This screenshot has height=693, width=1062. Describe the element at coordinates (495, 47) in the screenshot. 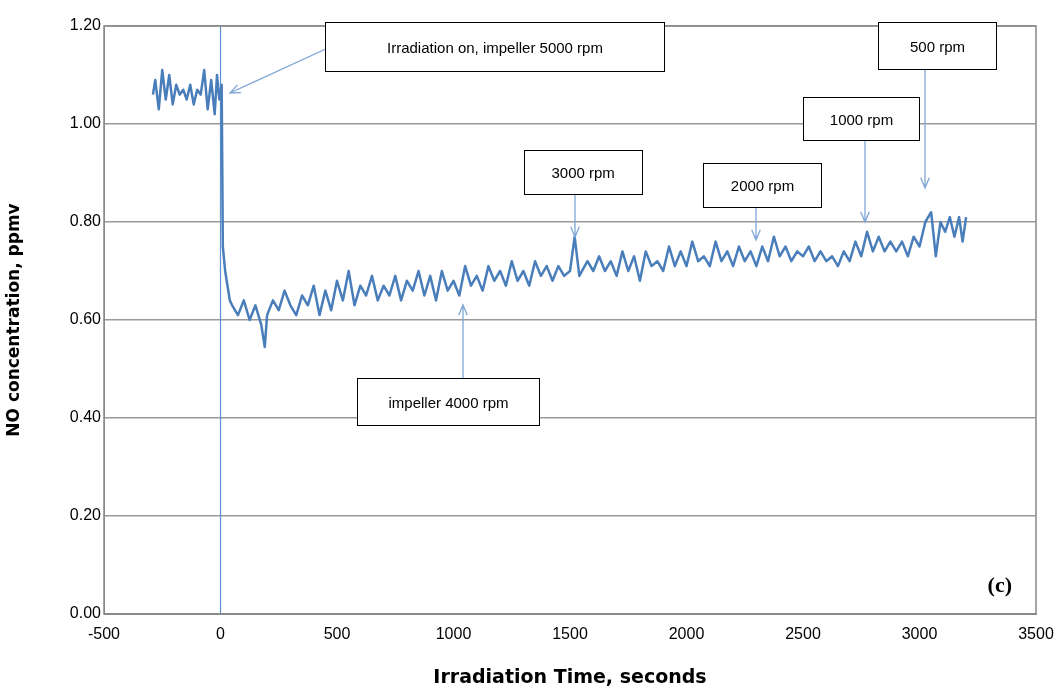

I see `callout-box: Irradiation on, impeller 5000 rpm` at that location.